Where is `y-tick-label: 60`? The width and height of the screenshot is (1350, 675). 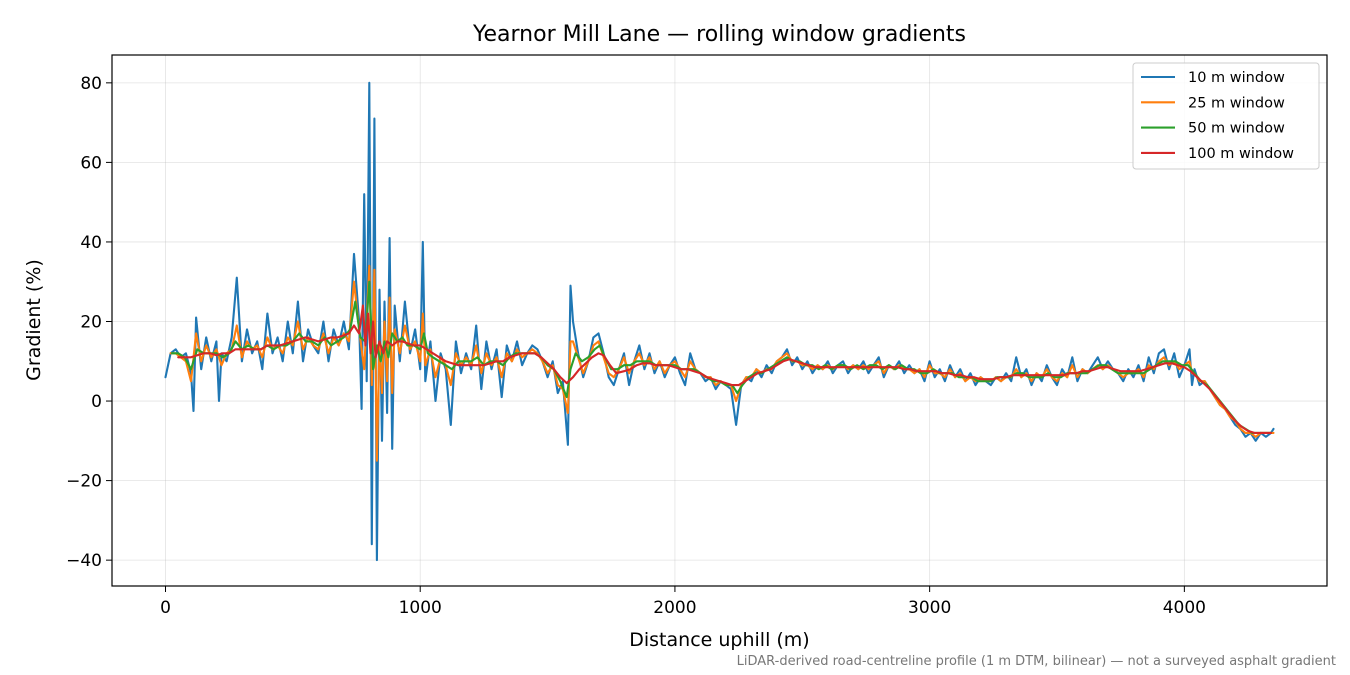 y-tick-label: 60 is located at coordinates (91, 163).